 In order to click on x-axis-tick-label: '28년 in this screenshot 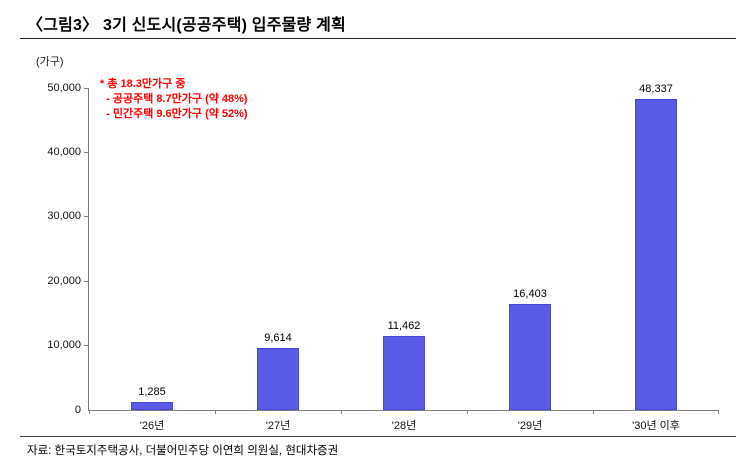, I will do `click(404, 426)`.